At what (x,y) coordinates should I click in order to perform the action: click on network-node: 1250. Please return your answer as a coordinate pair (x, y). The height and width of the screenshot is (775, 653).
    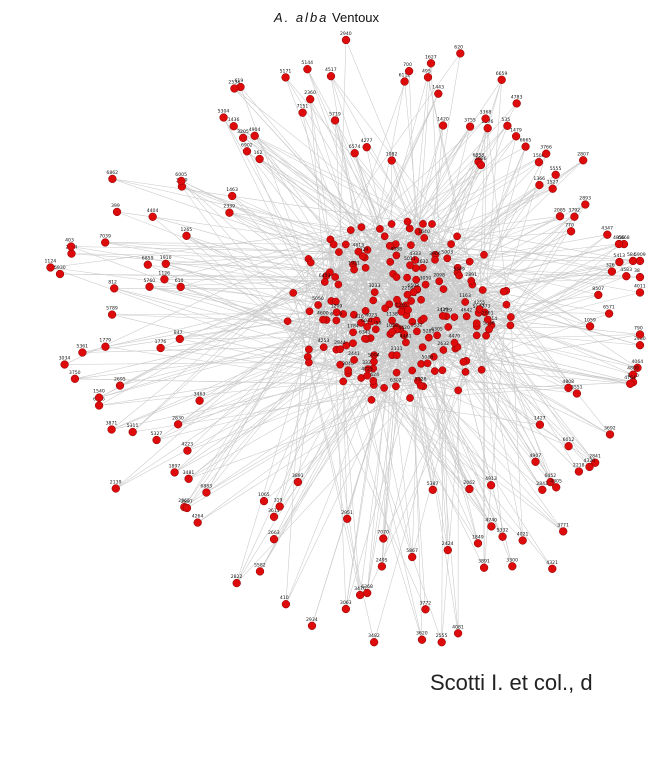
    Looking at the image, I should click on (401, 309).